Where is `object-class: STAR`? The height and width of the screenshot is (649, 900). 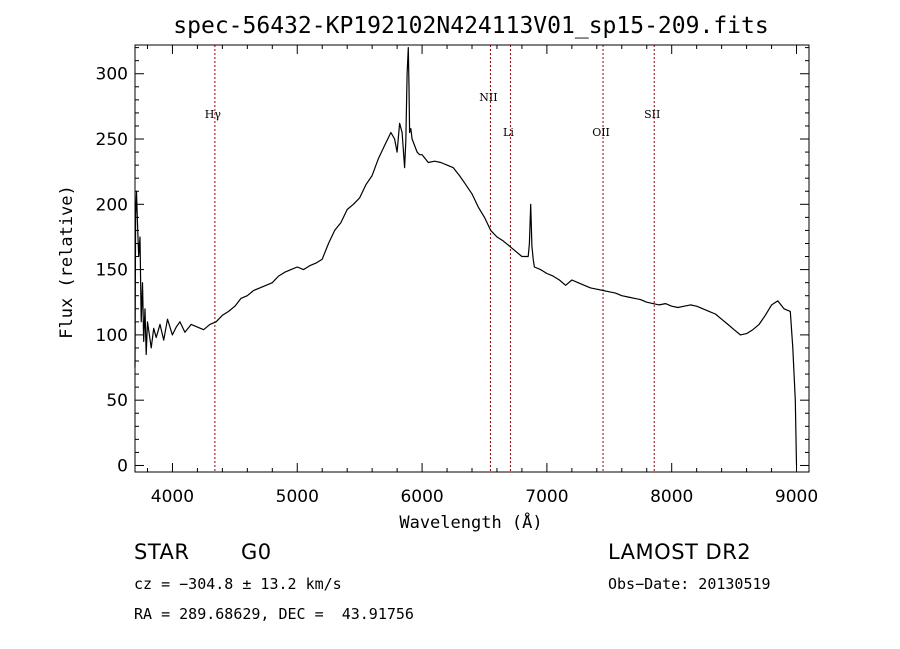 object-class: STAR is located at coordinates (162, 552).